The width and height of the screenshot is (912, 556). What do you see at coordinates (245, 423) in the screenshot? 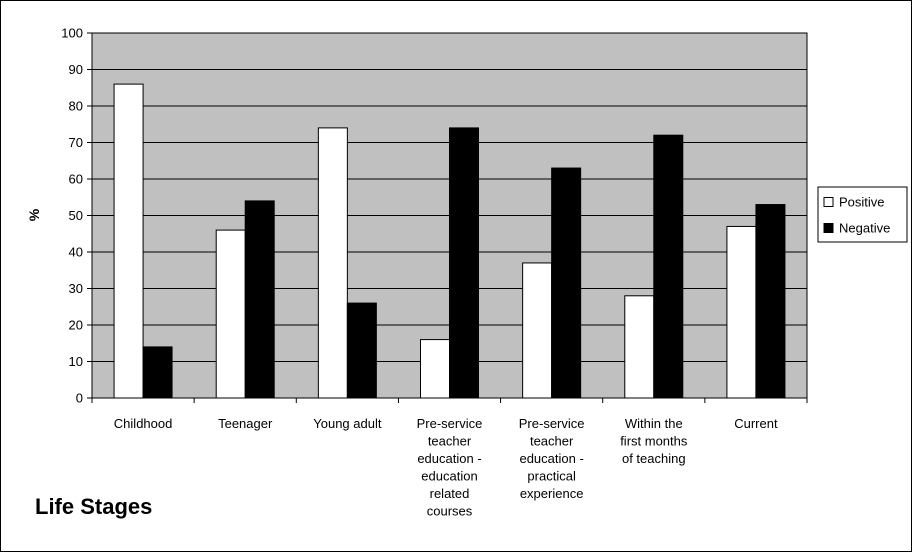
I see `x-category-label: Teenager` at bounding box center [245, 423].